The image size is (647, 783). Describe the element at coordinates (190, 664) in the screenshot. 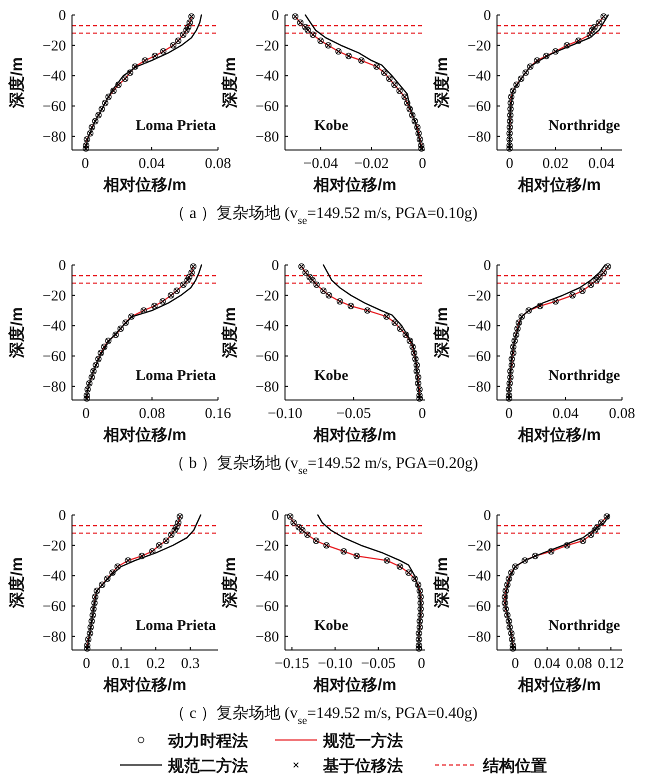

I see `x-tick-label: 0.3` at that location.